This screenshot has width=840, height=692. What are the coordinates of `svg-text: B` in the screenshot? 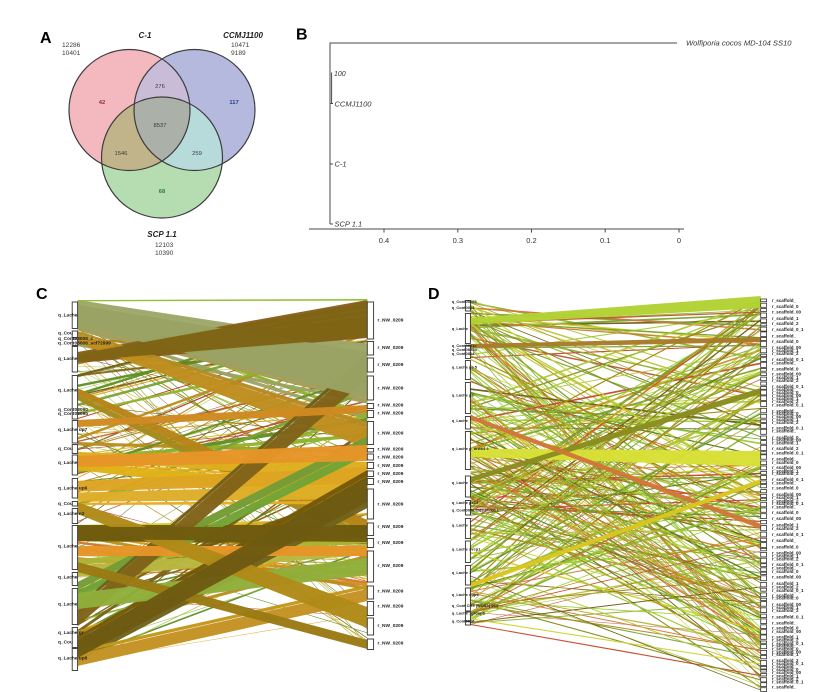 It's located at (302, 35).